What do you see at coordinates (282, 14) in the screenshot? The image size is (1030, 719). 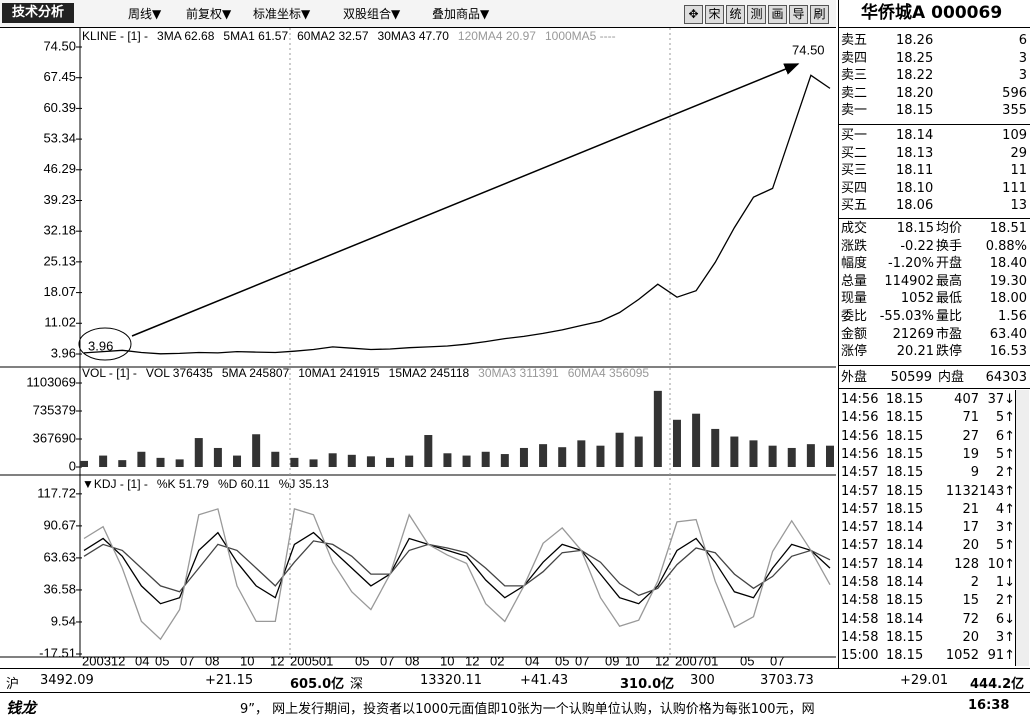 I see `menu: 标准坐标▼` at bounding box center [282, 14].